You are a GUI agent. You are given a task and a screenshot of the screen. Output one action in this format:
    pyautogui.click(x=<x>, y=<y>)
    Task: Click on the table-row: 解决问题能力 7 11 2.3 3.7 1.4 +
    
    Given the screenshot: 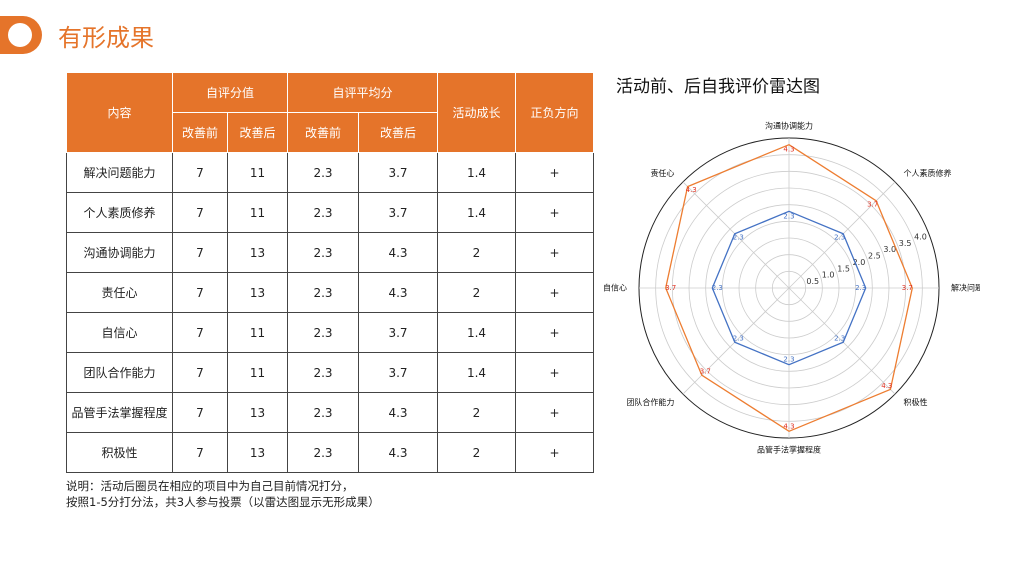 What is the action you would take?
    pyautogui.click(x=330, y=172)
    